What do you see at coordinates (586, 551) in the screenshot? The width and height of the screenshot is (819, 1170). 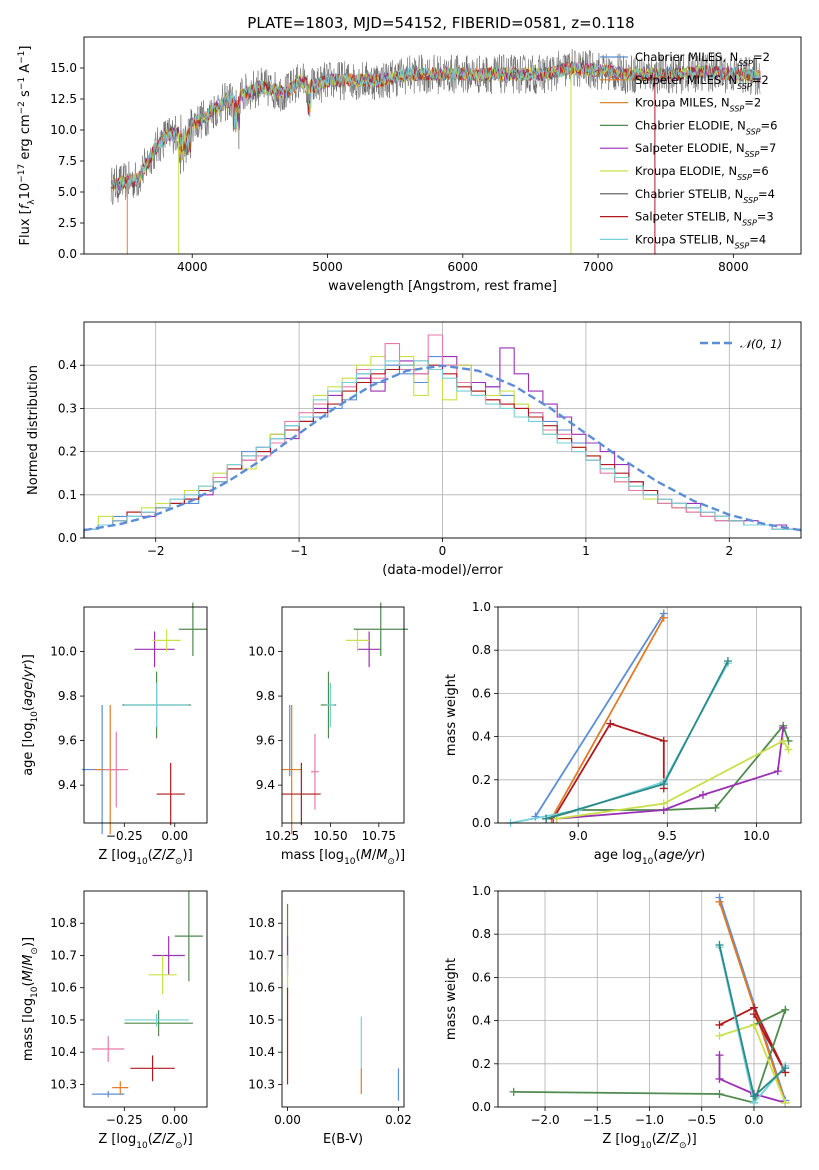 I see `x-tick-label: 1` at bounding box center [586, 551].